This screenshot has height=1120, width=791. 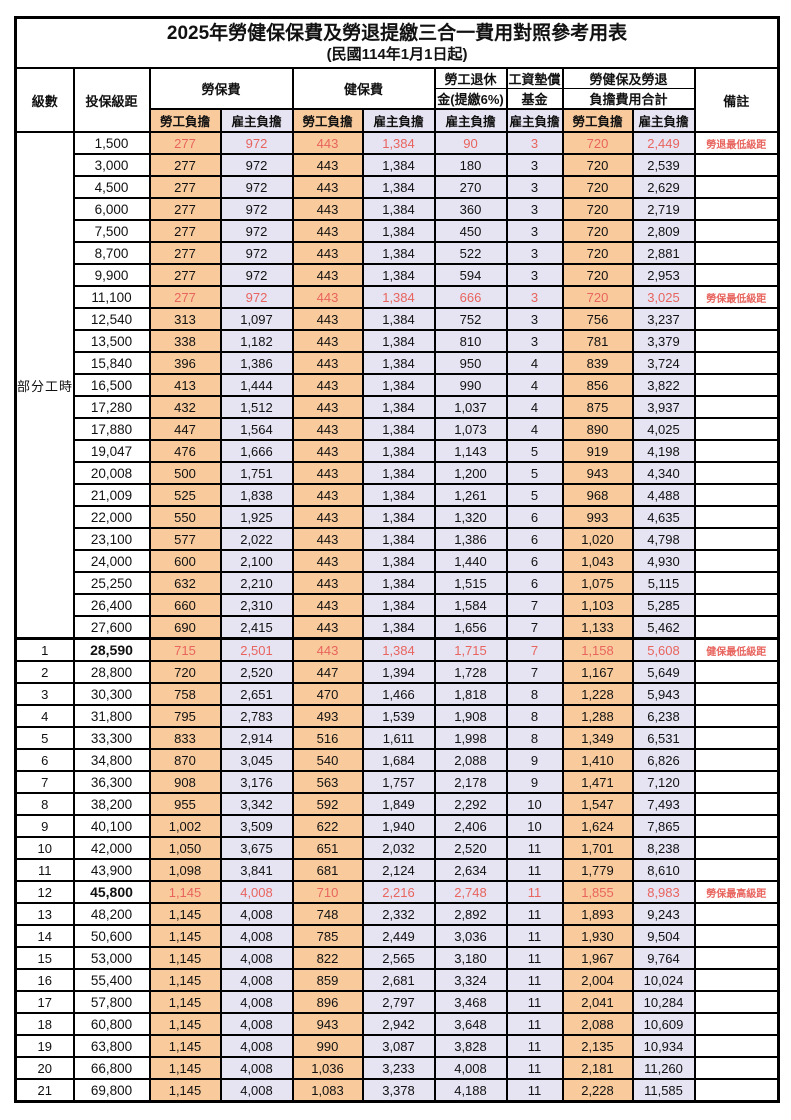 I want to click on bracket-cell: 30,300, so click(x=111, y=694).